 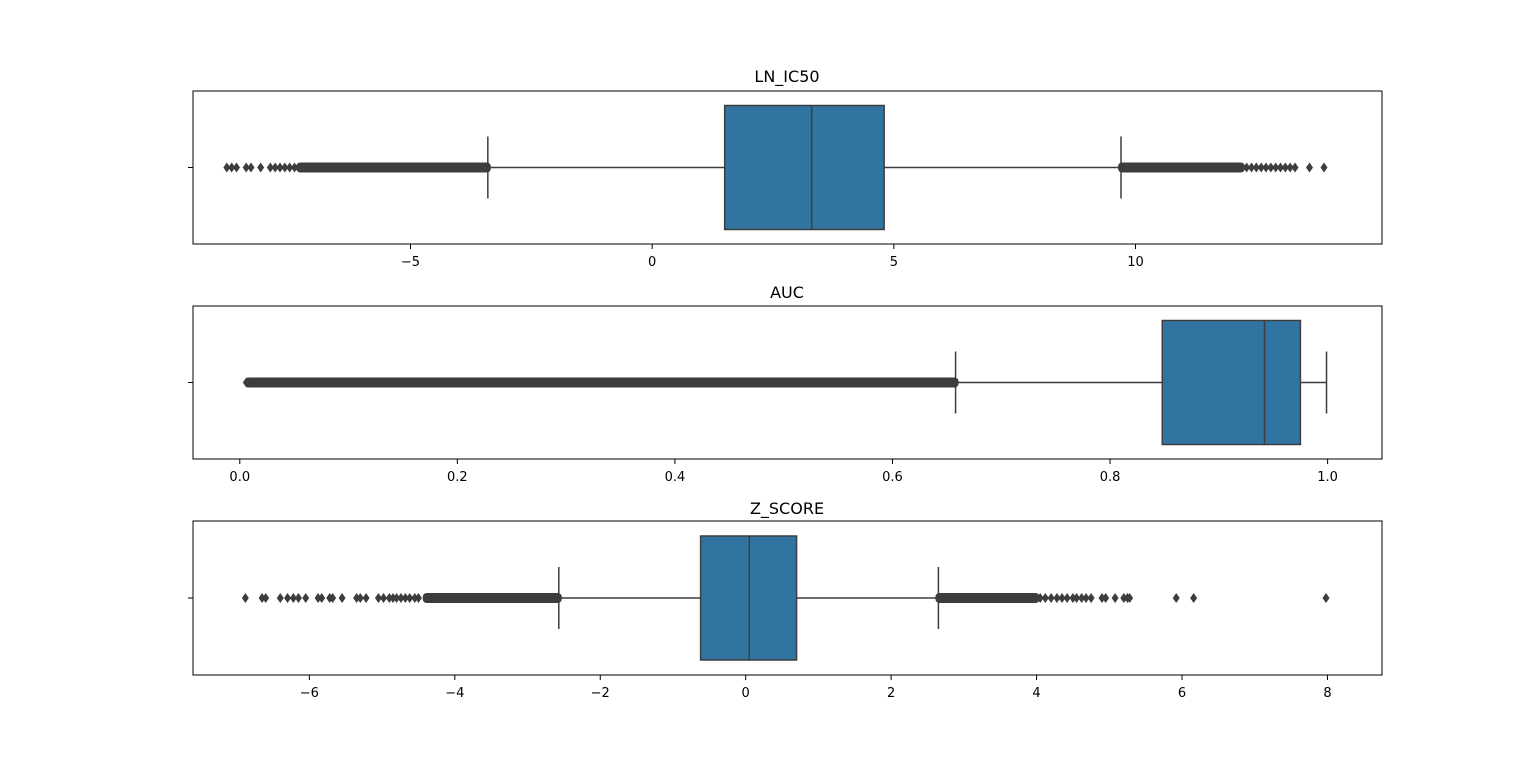 What do you see at coordinates (746, 693) in the screenshot?
I see `zscore-x-tick-label: 0` at bounding box center [746, 693].